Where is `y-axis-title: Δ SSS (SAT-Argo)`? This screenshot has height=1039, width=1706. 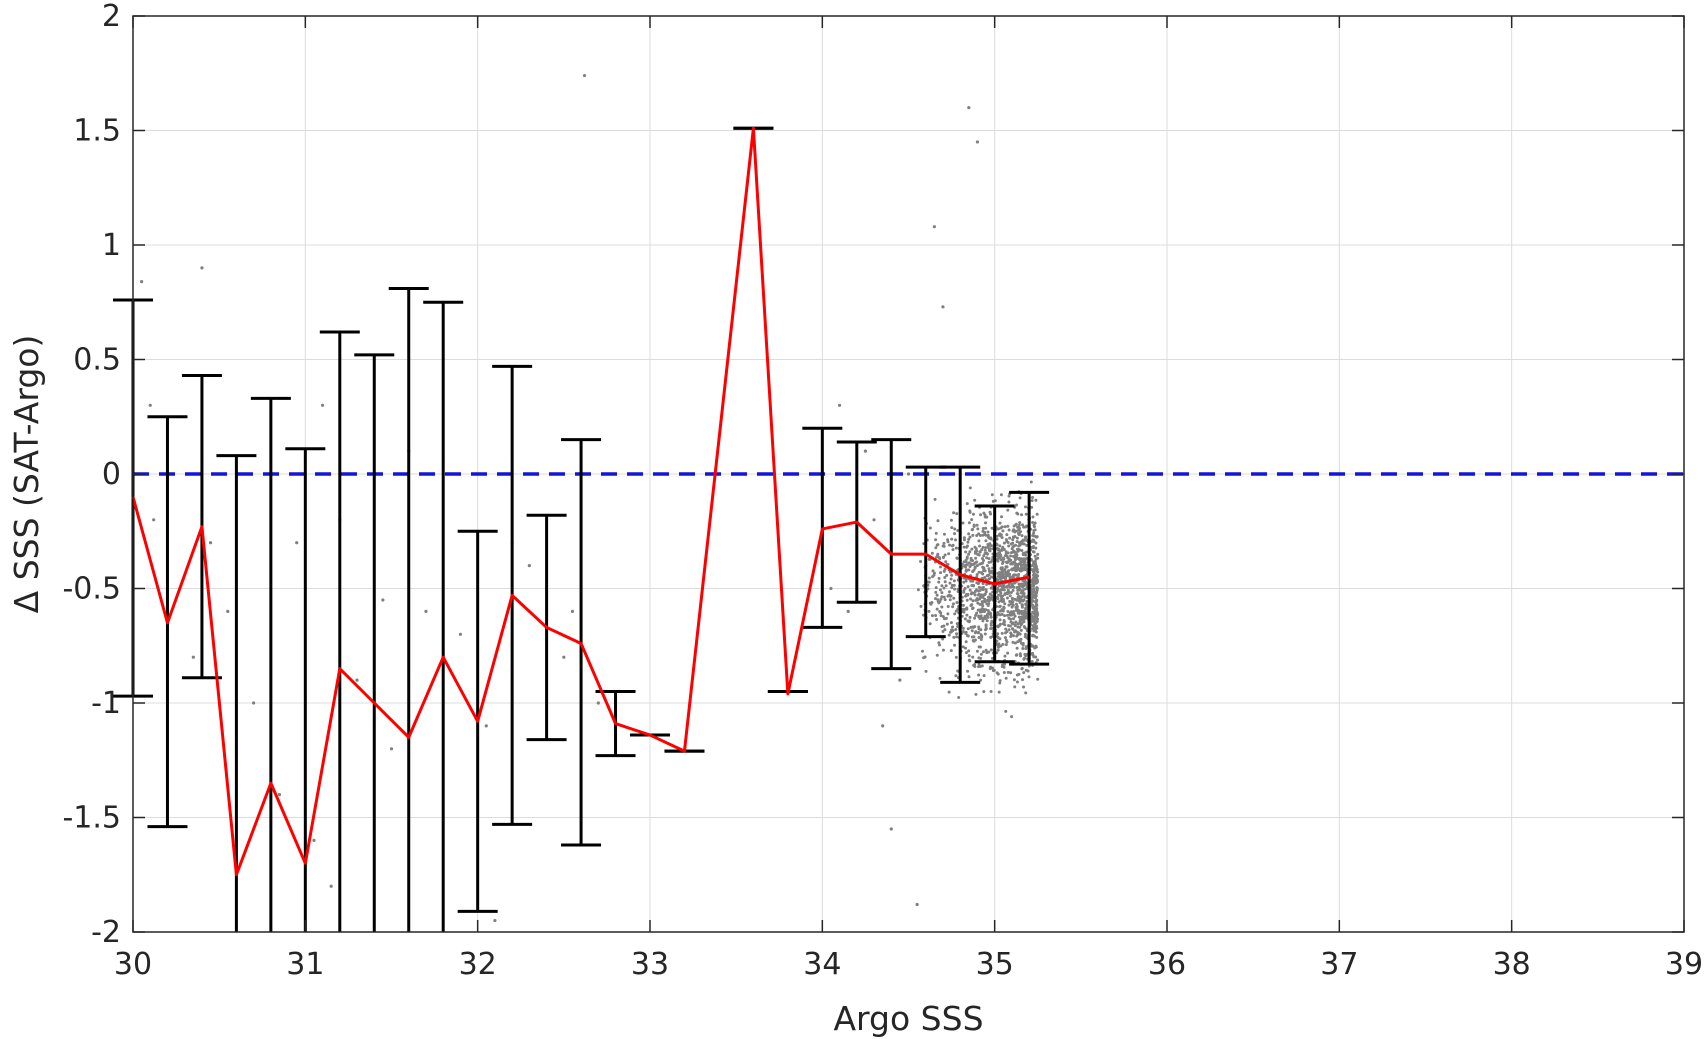
y-axis-title: Δ SSS (SAT-Argo) is located at coordinates (26, 474).